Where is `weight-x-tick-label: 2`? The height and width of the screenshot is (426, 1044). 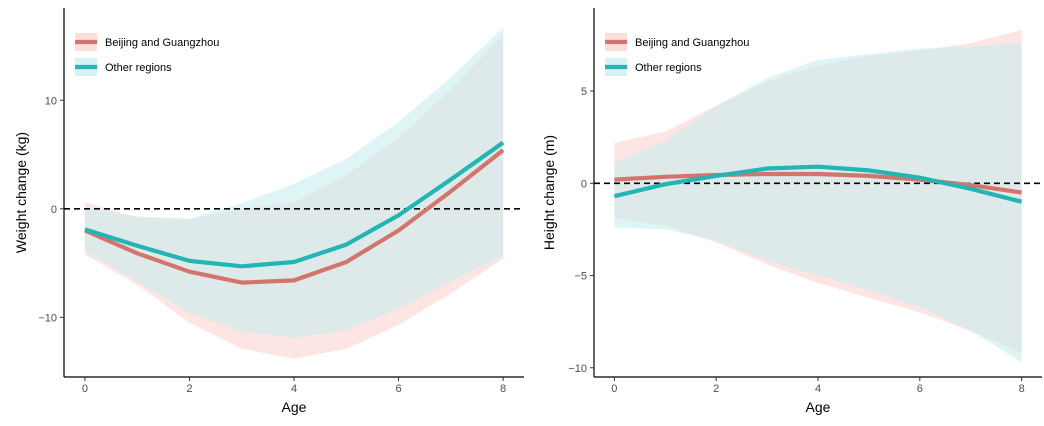 weight-x-tick-label: 2 is located at coordinates (189, 389).